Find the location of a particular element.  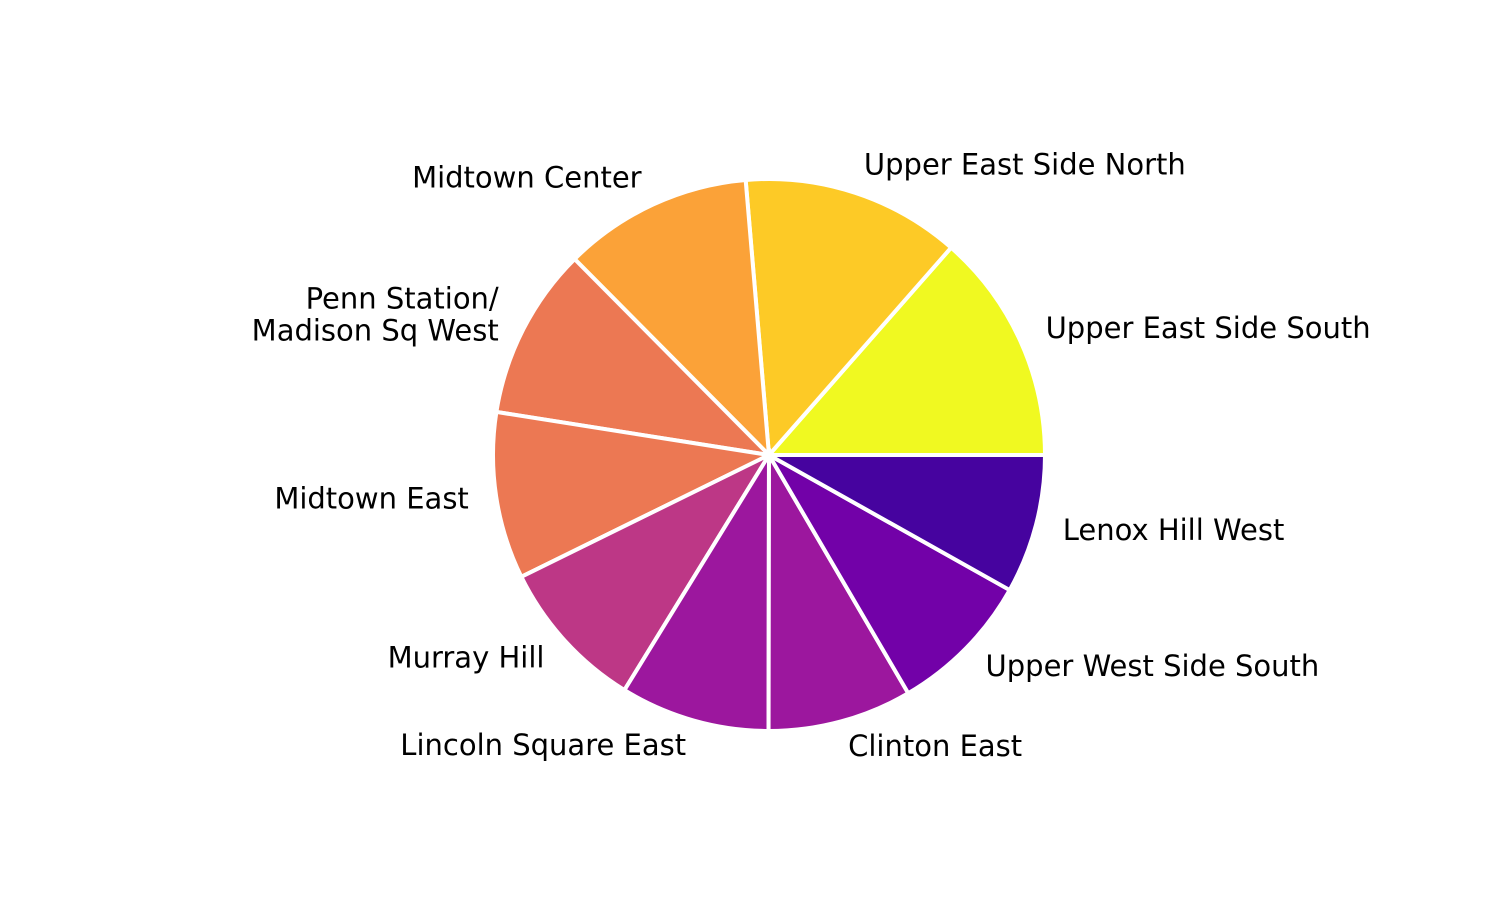

pie-label-8: Upper West Side South is located at coordinates (1153, 666).